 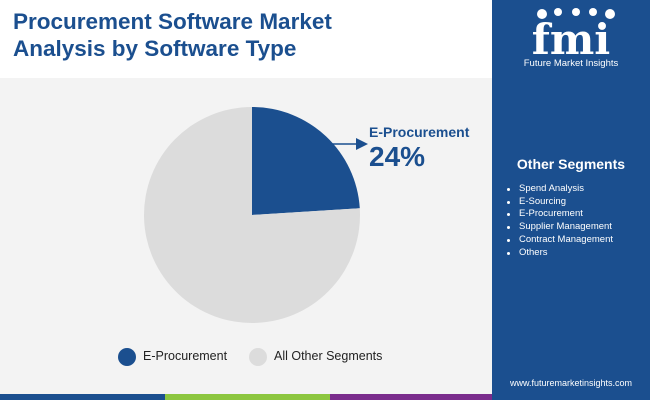 What do you see at coordinates (559, 214) in the screenshot?
I see `segment-item: E-Procurement` at bounding box center [559, 214].